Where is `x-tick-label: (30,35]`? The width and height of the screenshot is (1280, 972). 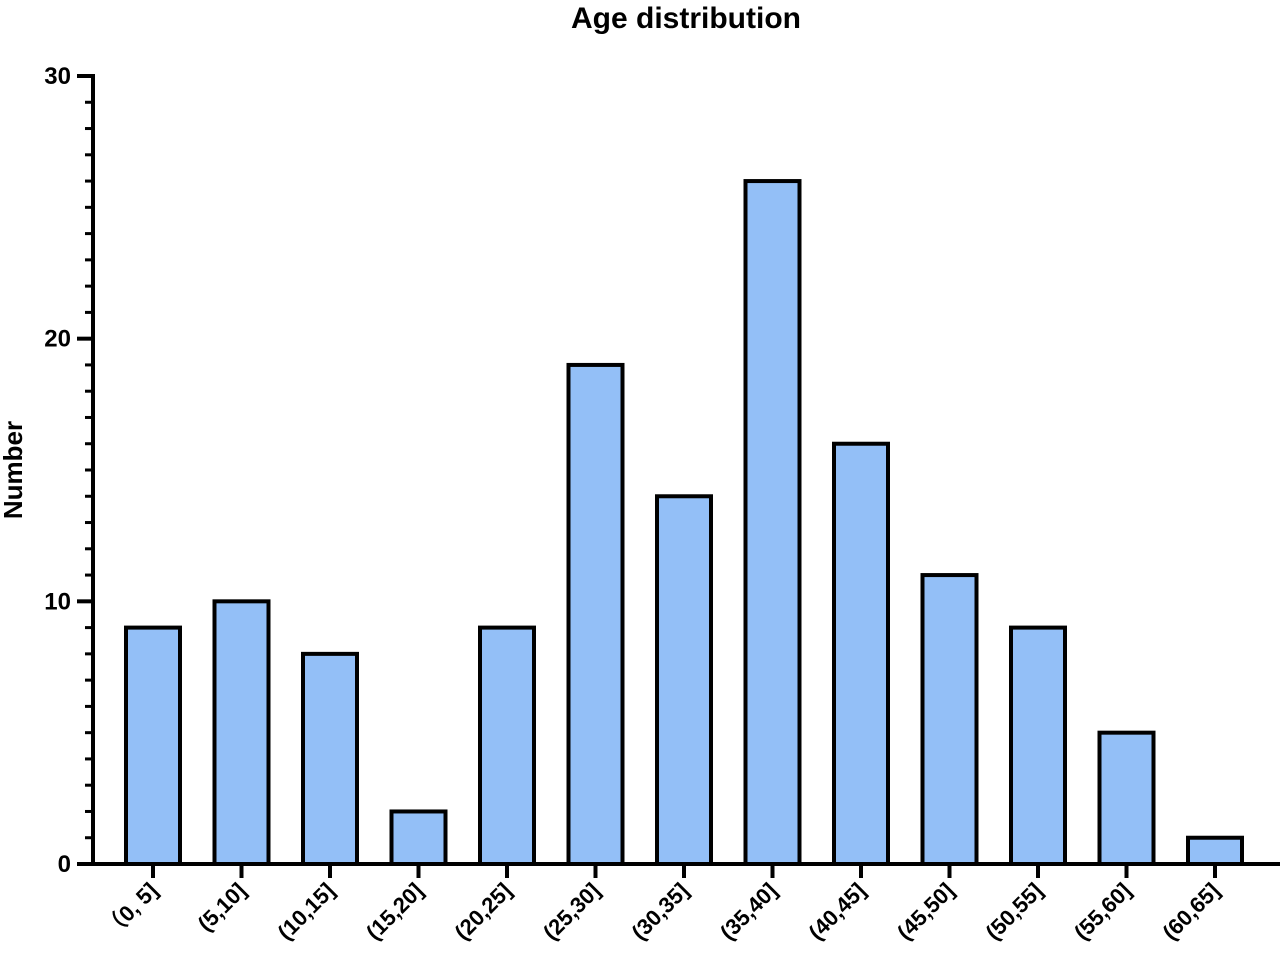
x-tick-label: (30,35] is located at coordinates (660, 911).